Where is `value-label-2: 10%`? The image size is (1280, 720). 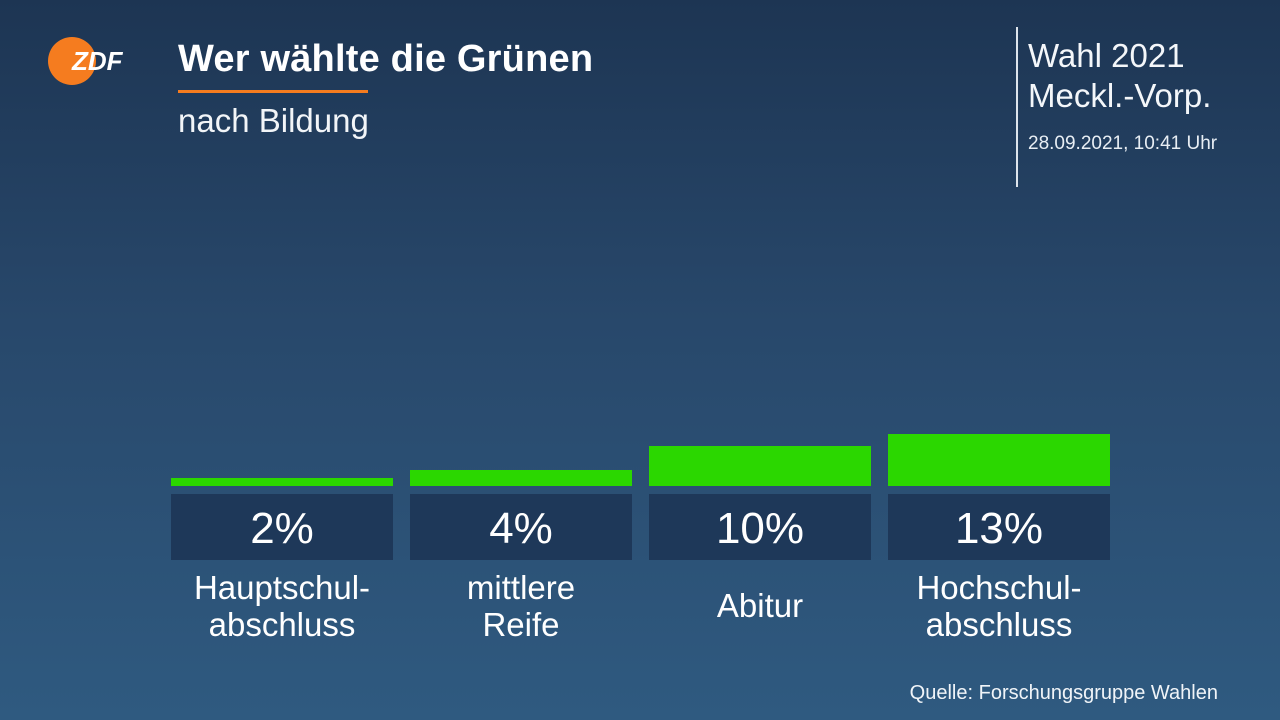
value-label-2: 10% is located at coordinates (760, 528).